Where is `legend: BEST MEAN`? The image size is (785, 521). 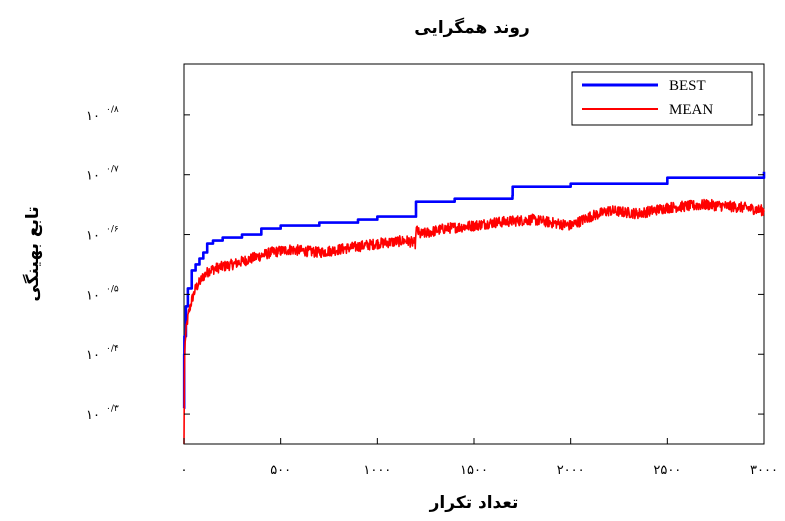
legend: BEST MEAN is located at coordinates (662, 98).